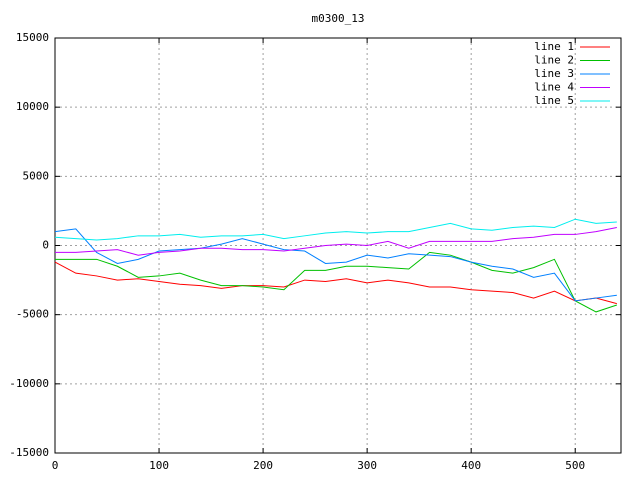  I want to click on legend-label: line 4, so click(554, 87).